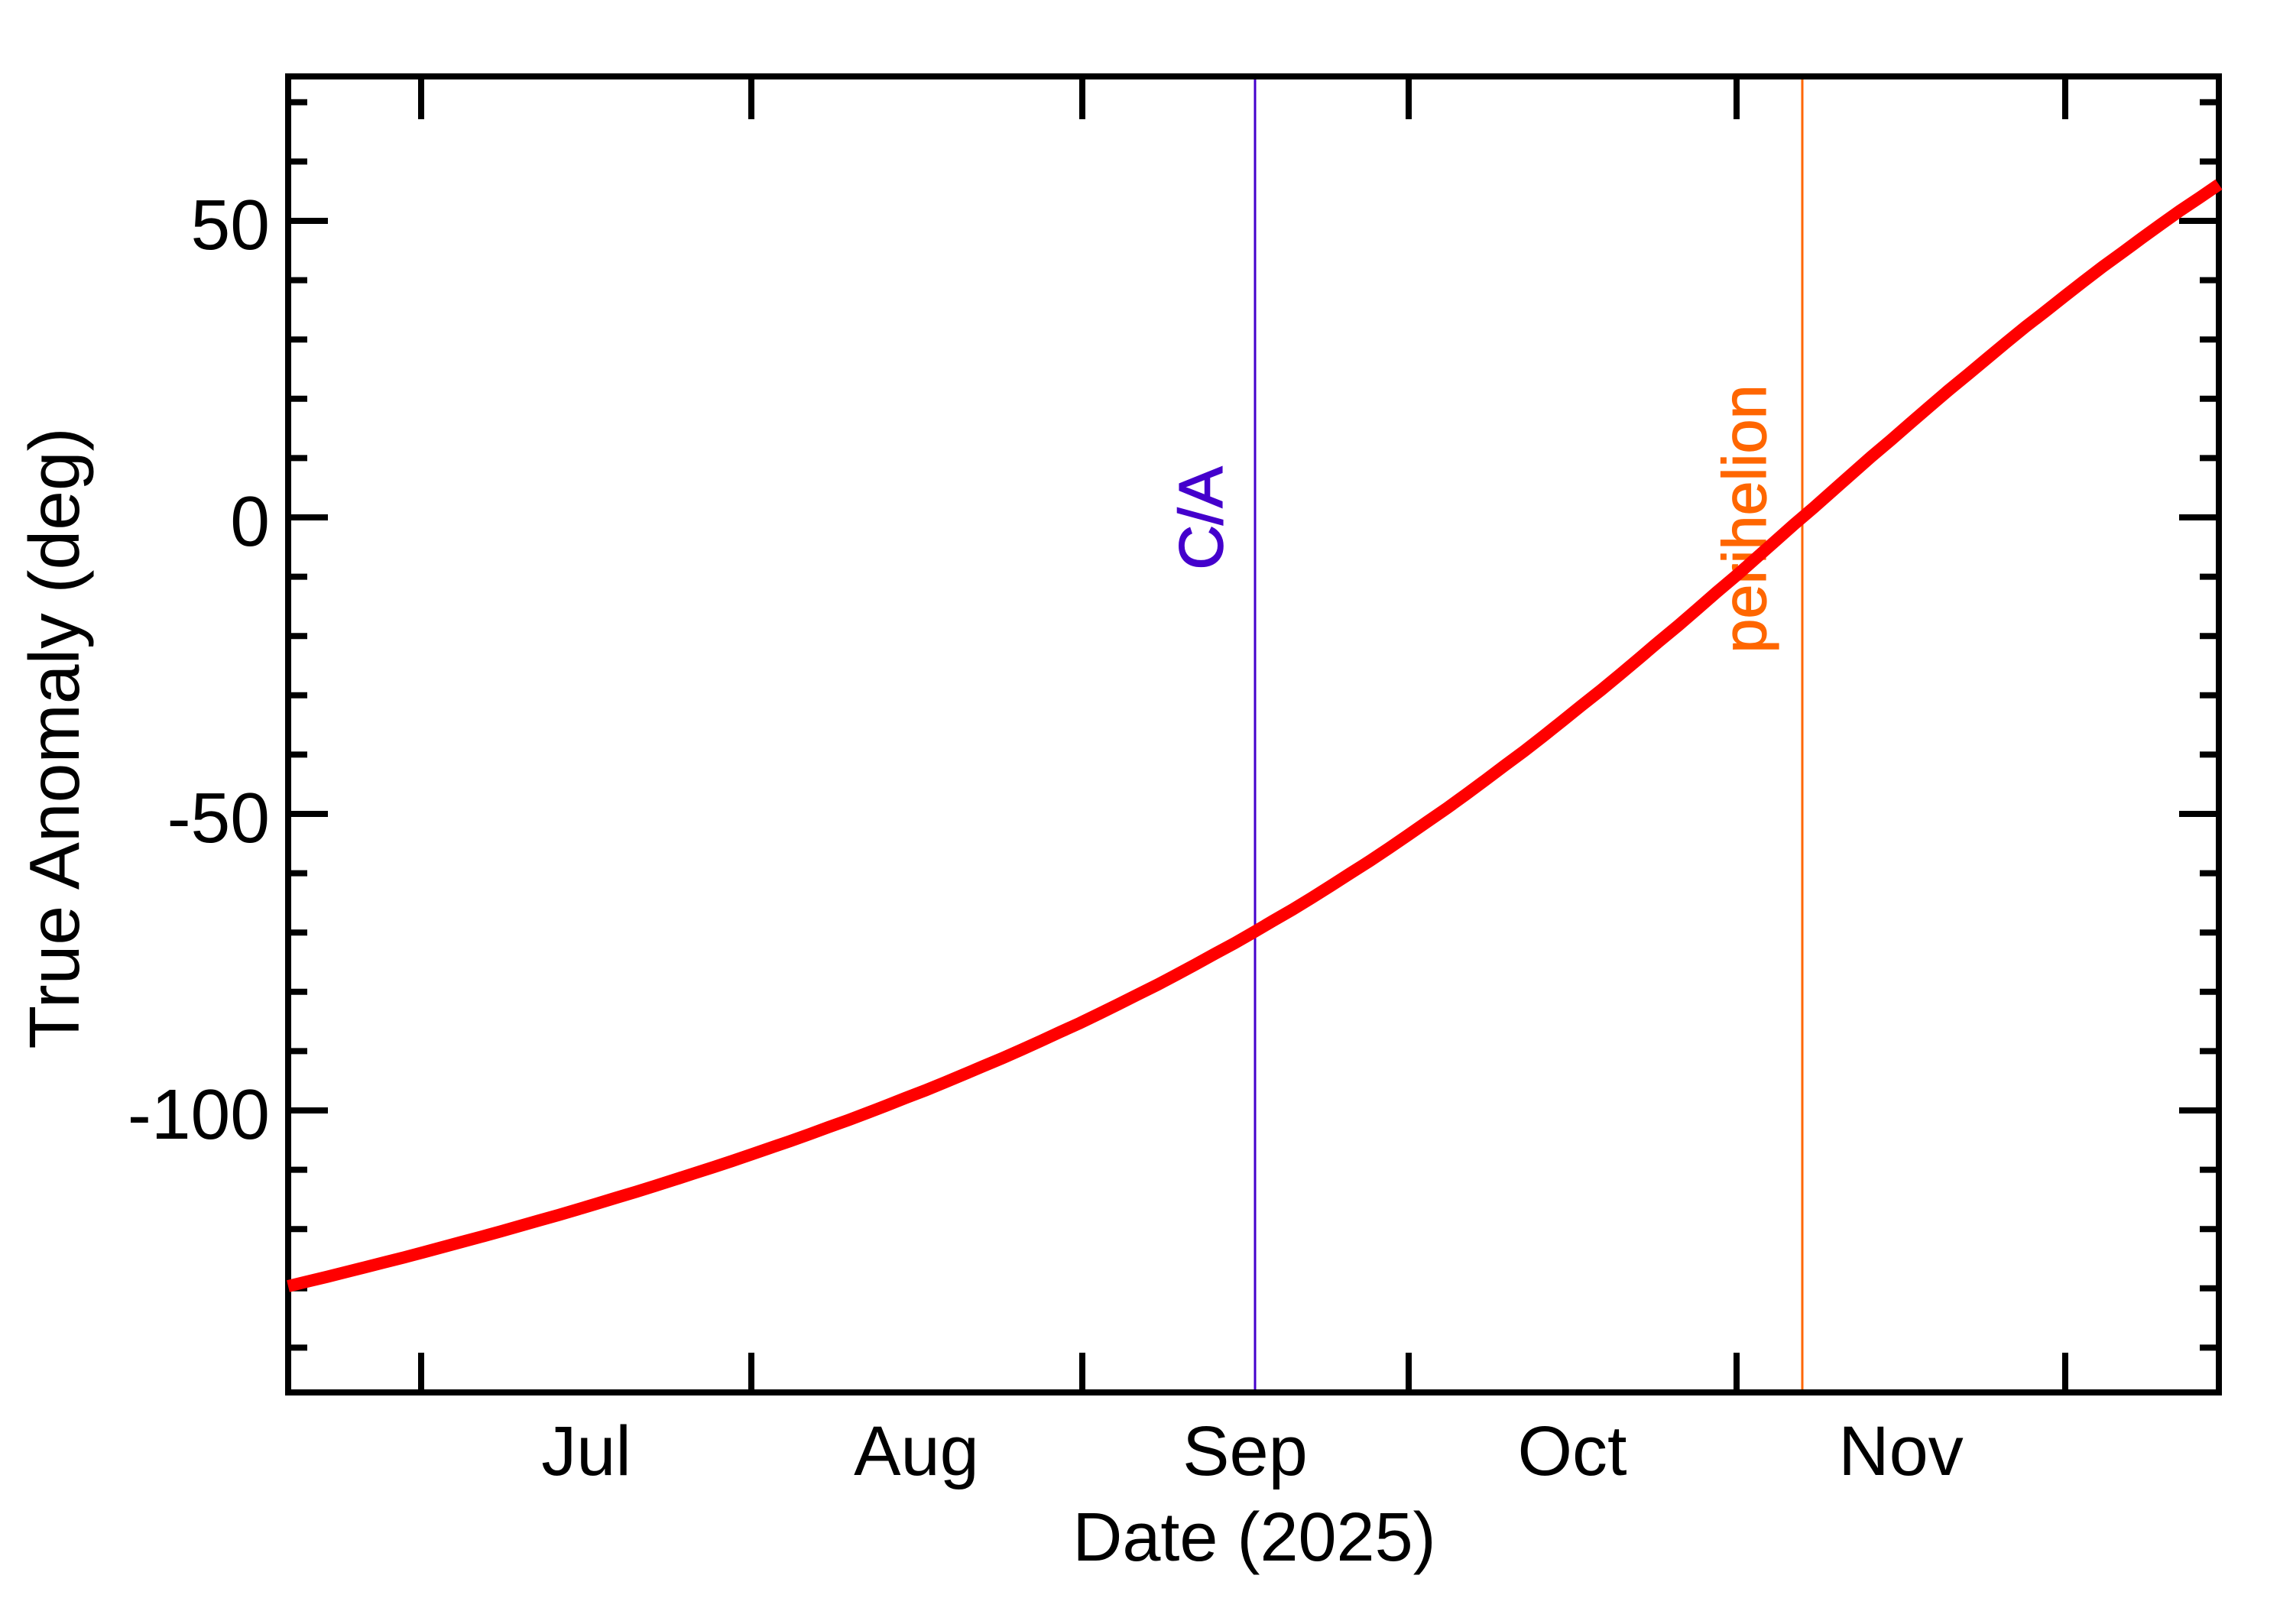 The height and width of the screenshot is (1624, 2293). What do you see at coordinates (1201, 517) in the screenshot?
I see `svg-text: C/A` at bounding box center [1201, 517].